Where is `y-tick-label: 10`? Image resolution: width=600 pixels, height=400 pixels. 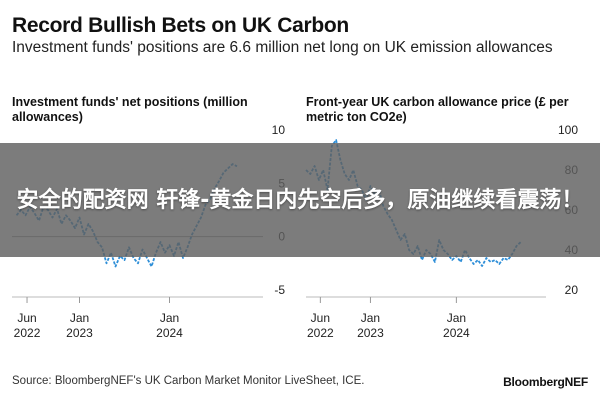
y-tick-label: 10 is located at coordinates (279, 130).